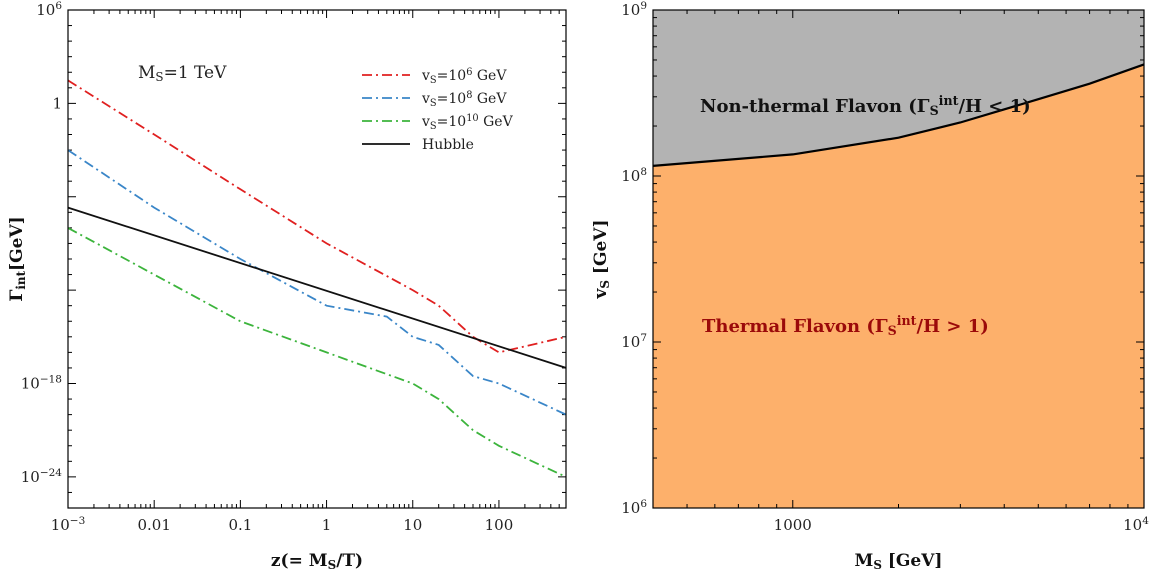  What do you see at coordinates (412, 525) in the screenshot?
I see `x-tick-label: 10` at bounding box center [412, 525].